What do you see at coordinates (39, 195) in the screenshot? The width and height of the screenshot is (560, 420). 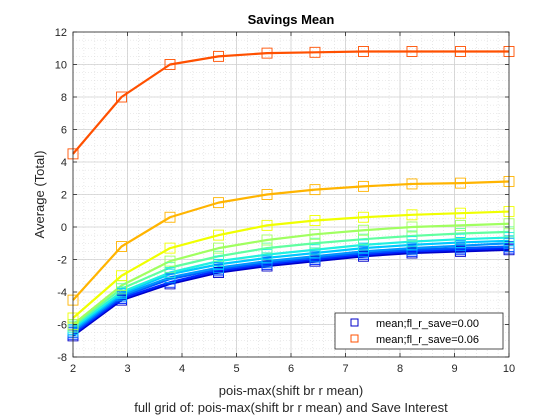 I see `y-axis-label: Average (Total)` at bounding box center [39, 195].